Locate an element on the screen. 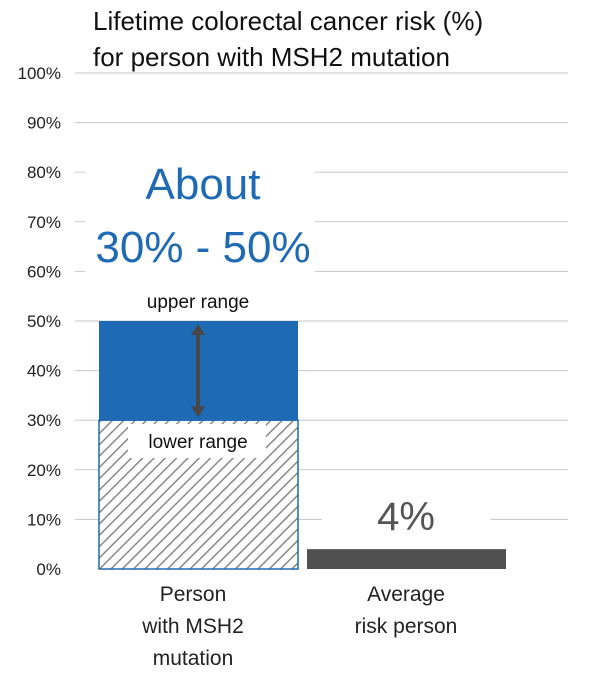 This screenshot has height=681, width=592. y-tick-label: 60% is located at coordinates (44, 271).